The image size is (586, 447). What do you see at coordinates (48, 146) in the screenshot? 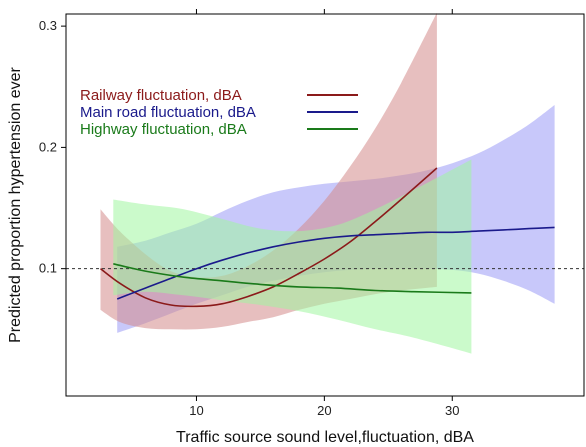
I see `y-tick-label: 0.2` at bounding box center [48, 146].